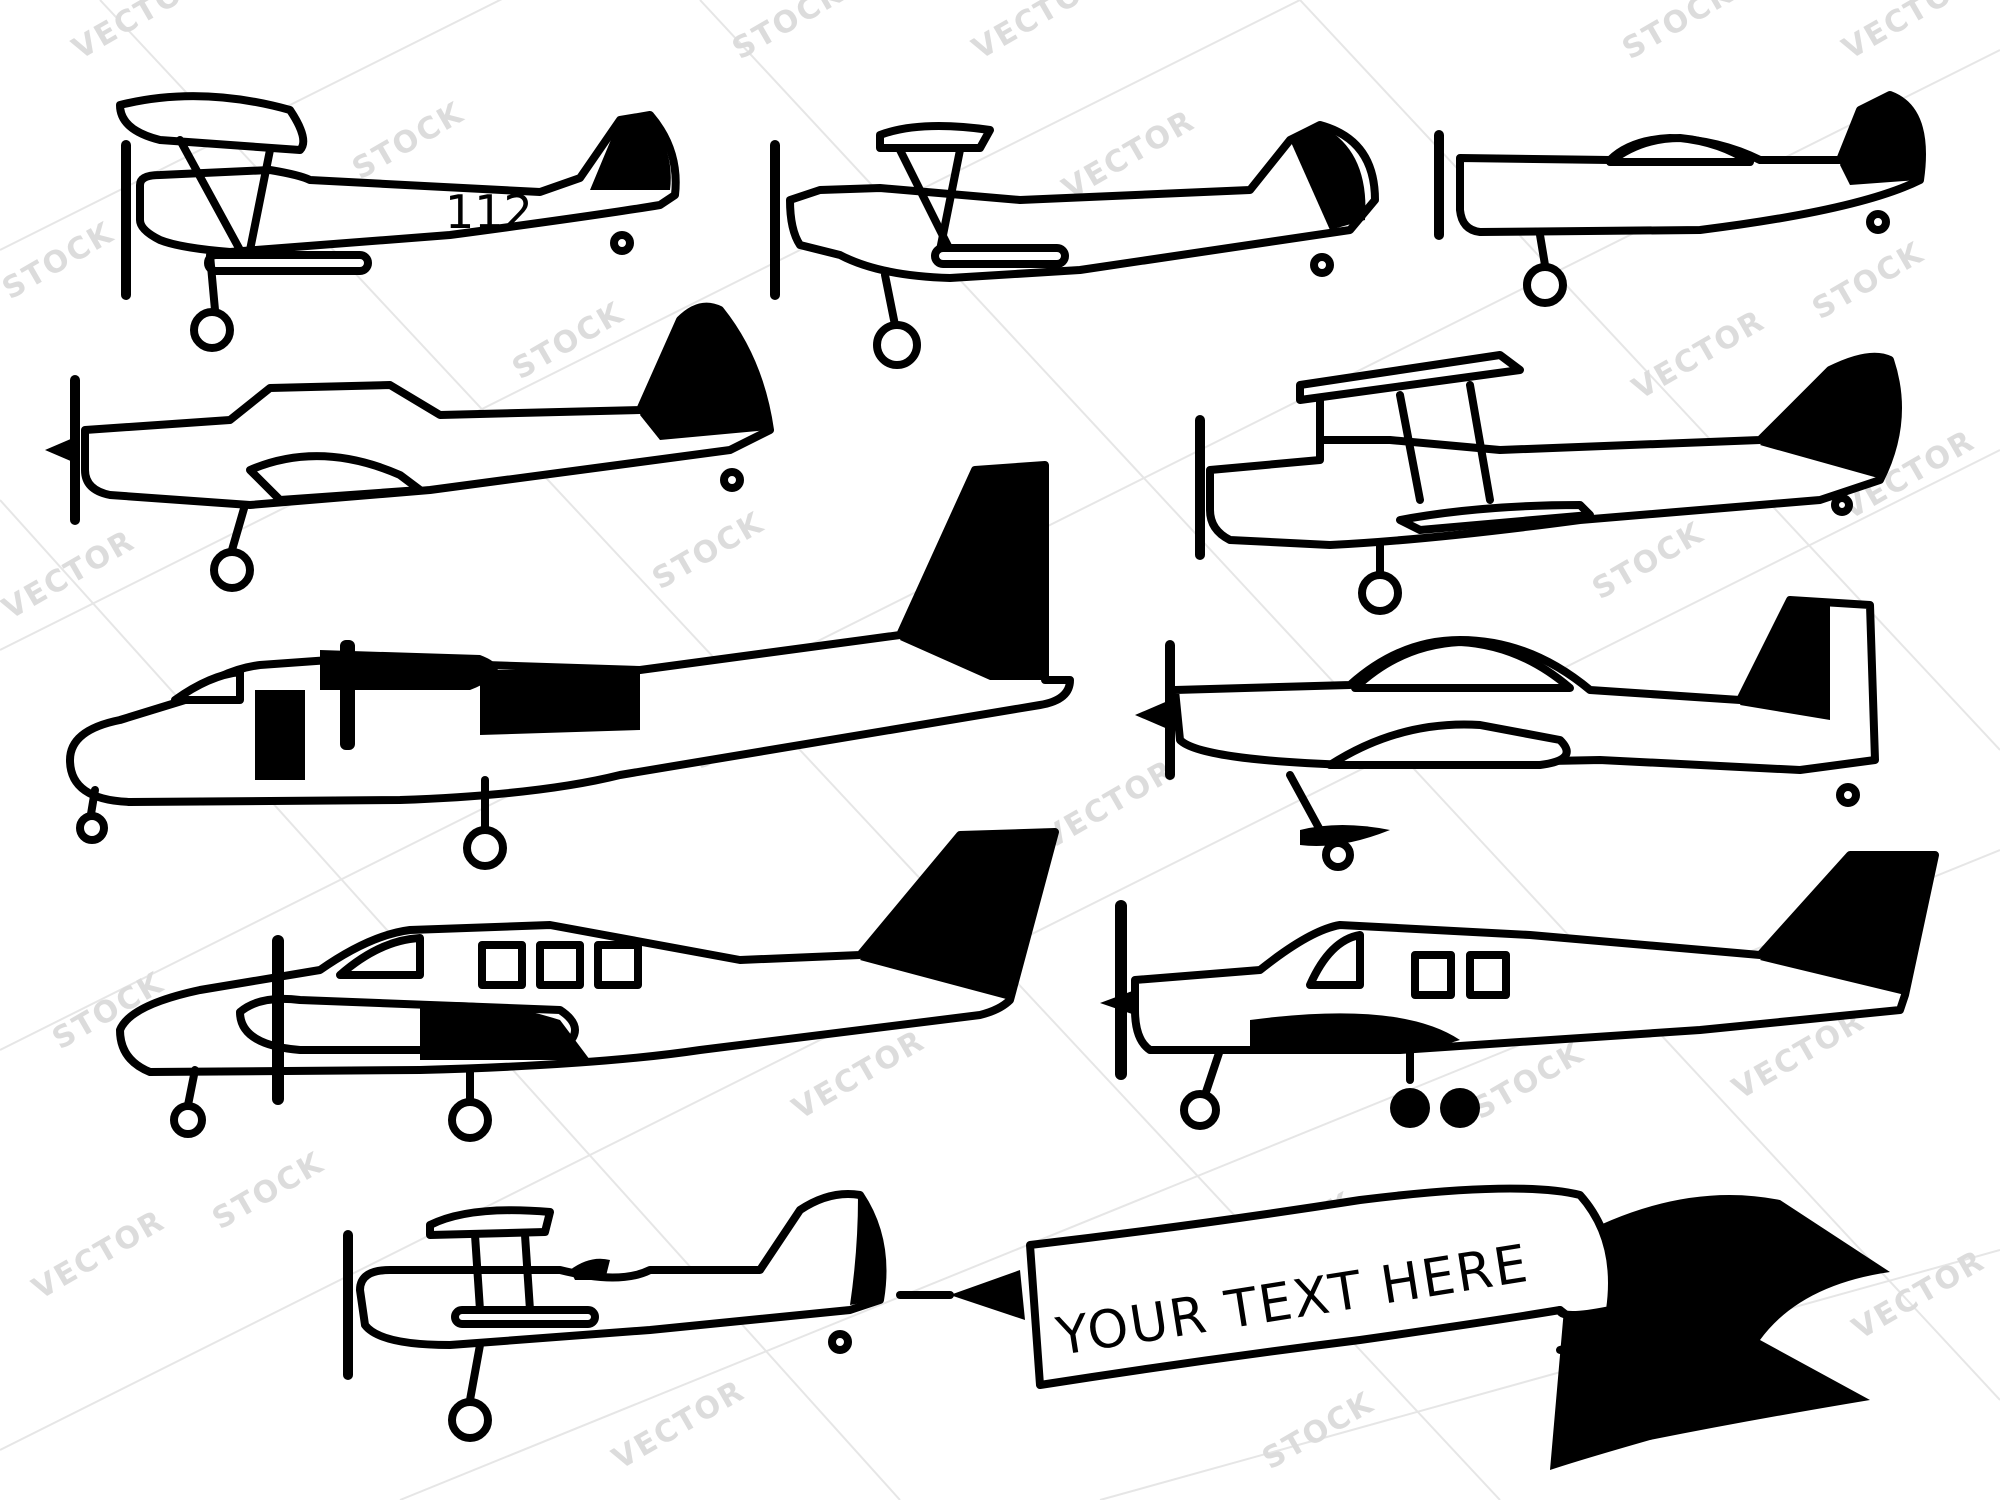  What do you see at coordinates (1548, 483) in the screenshot?
I see `plane-biplane-high-wing` at bounding box center [1548, 483].